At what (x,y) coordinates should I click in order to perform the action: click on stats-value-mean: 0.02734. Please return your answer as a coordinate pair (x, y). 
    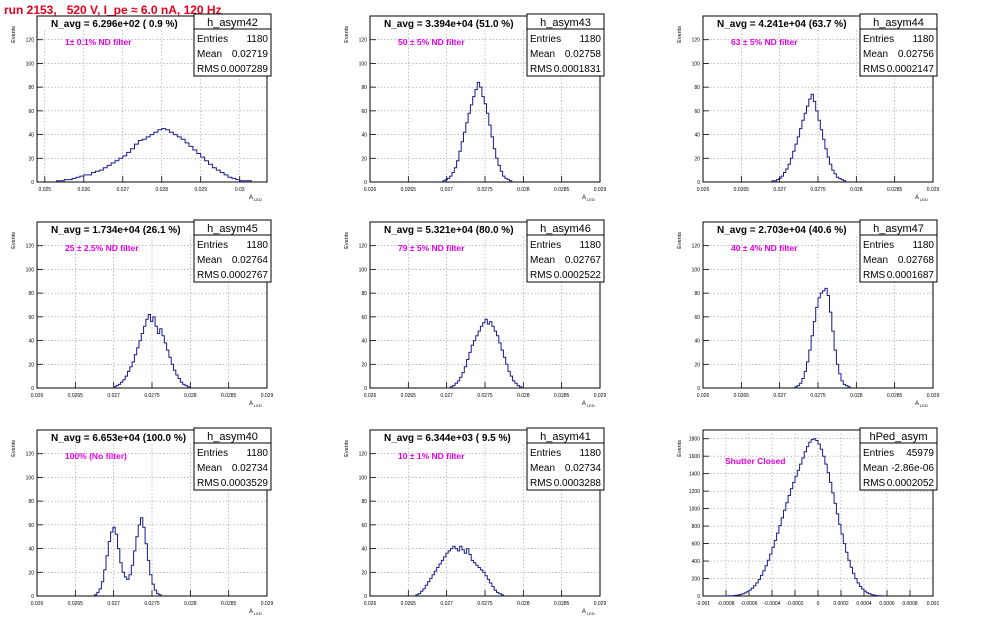
    Looking at the image, I should click on (583, 468).